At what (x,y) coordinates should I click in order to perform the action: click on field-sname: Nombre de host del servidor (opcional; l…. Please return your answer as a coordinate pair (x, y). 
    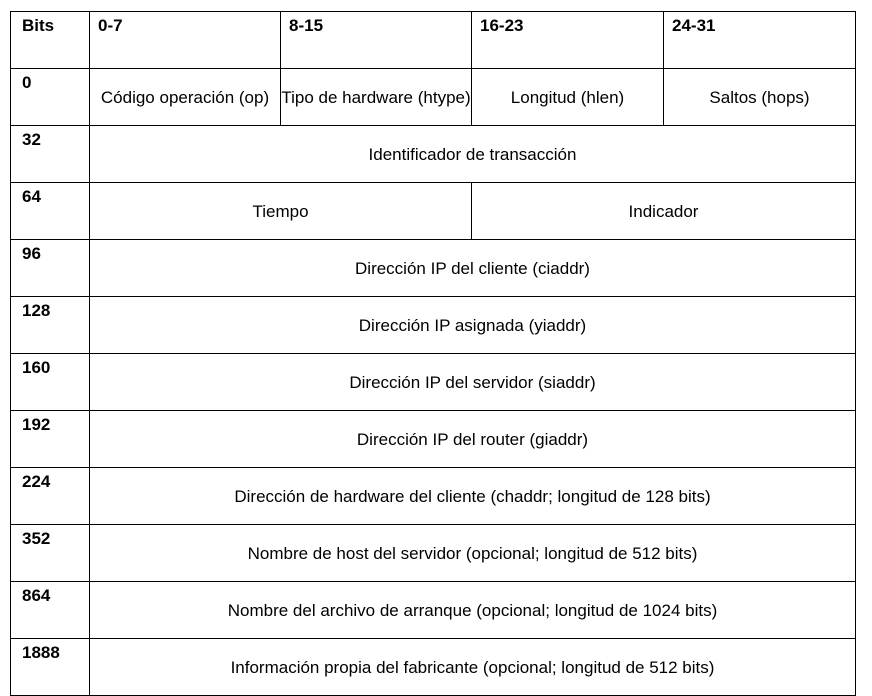
    Looking at the image, I should click on (472, 553).